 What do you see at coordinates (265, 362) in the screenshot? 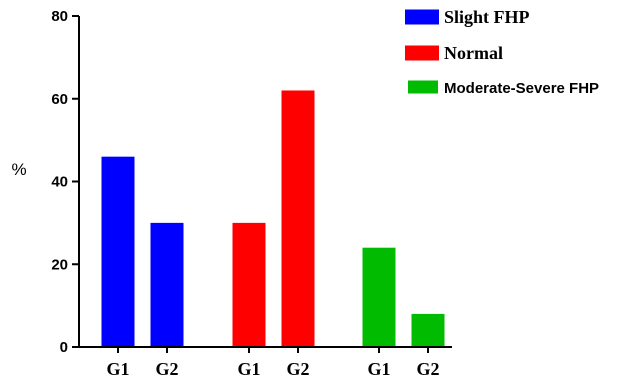
I see `x-axis: G1 G2 G1 G2 G1 G2` at bounding box center [265, 362].